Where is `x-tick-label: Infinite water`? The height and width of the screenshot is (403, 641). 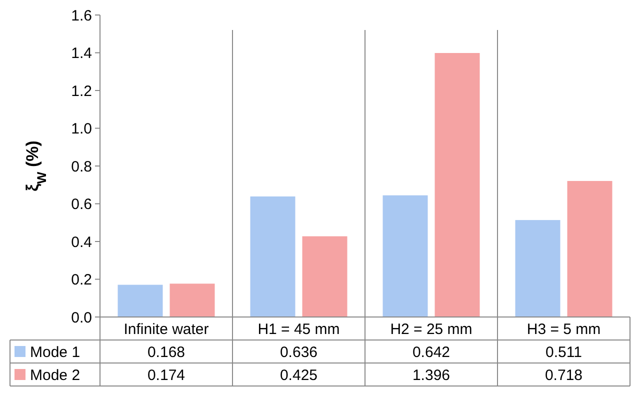
x-tick-label: Infinite water is located at coordinates (166, 329).